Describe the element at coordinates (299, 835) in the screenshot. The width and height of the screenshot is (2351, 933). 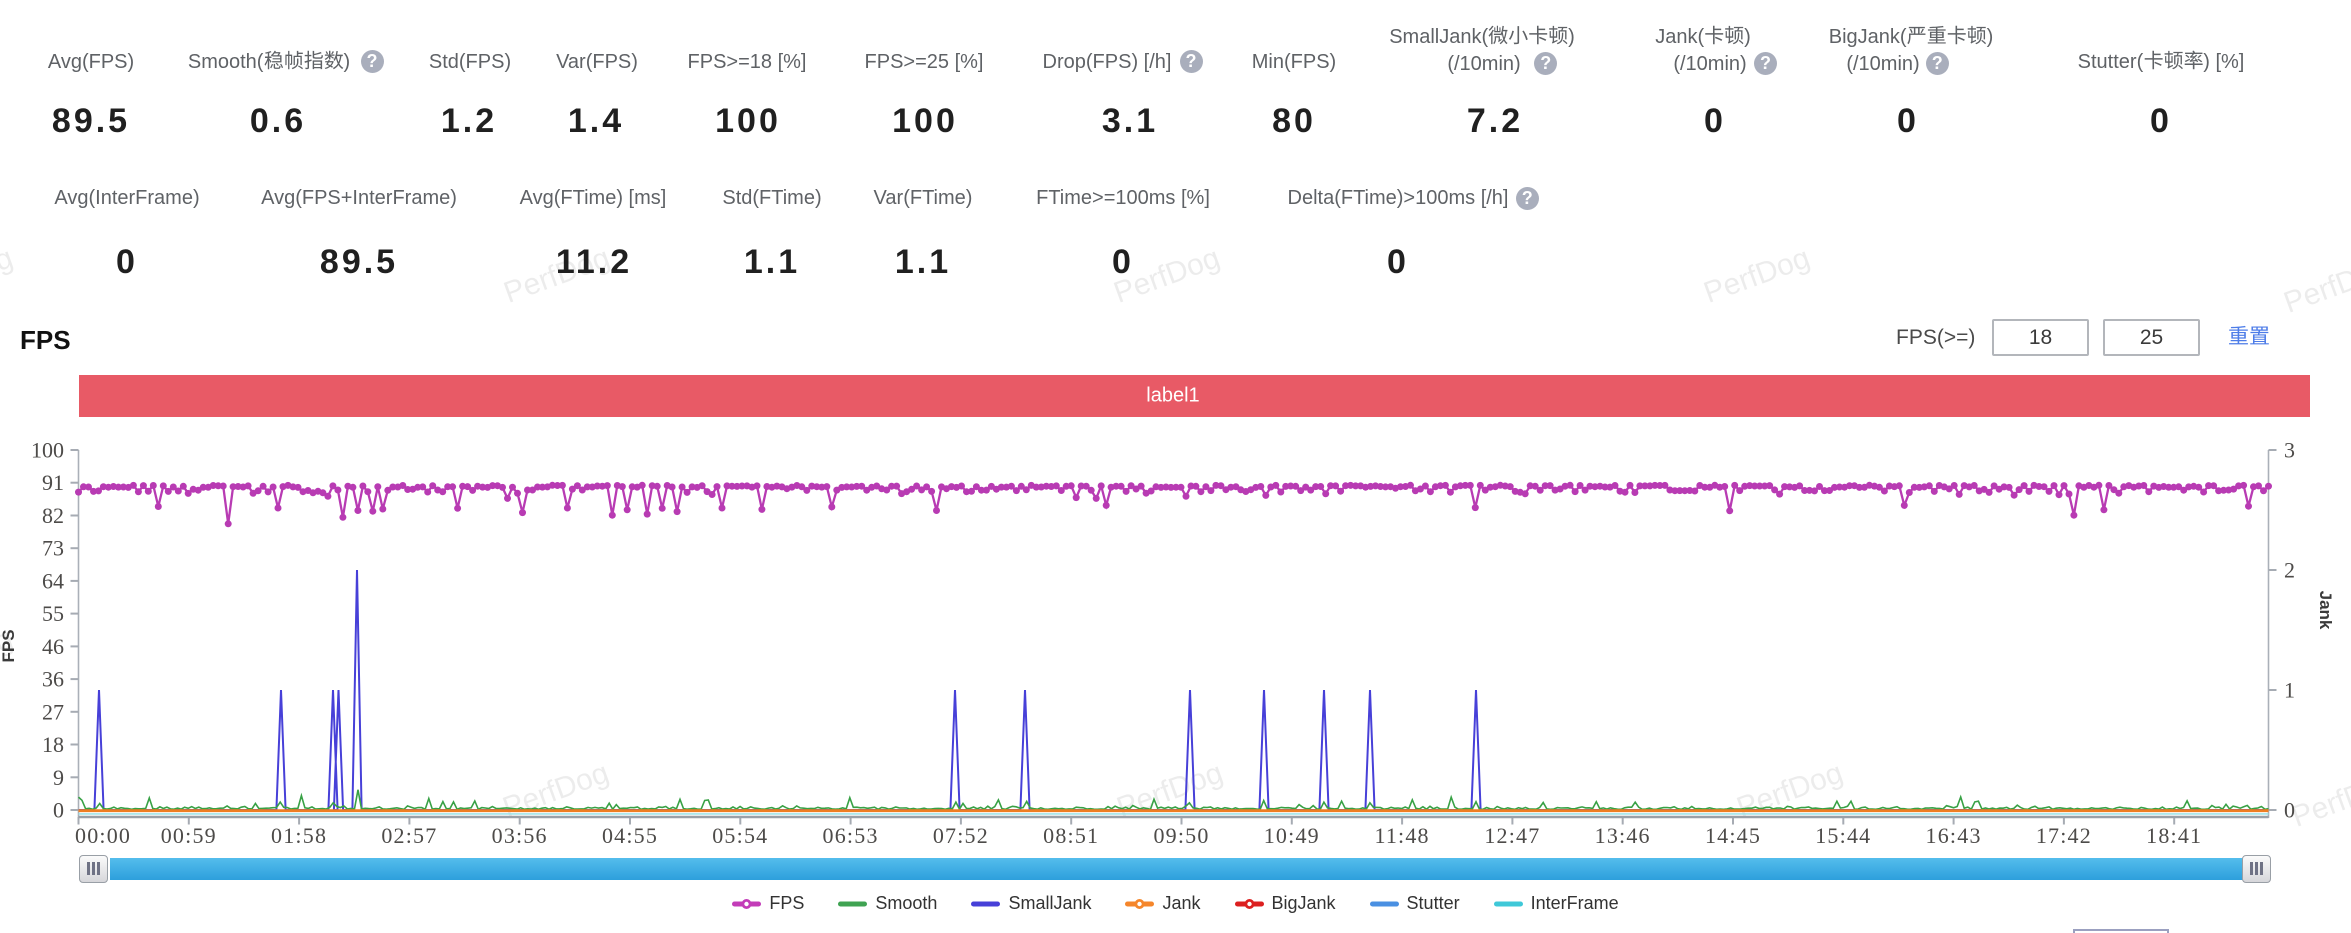
I see `svg-text: 01:58` at that location.